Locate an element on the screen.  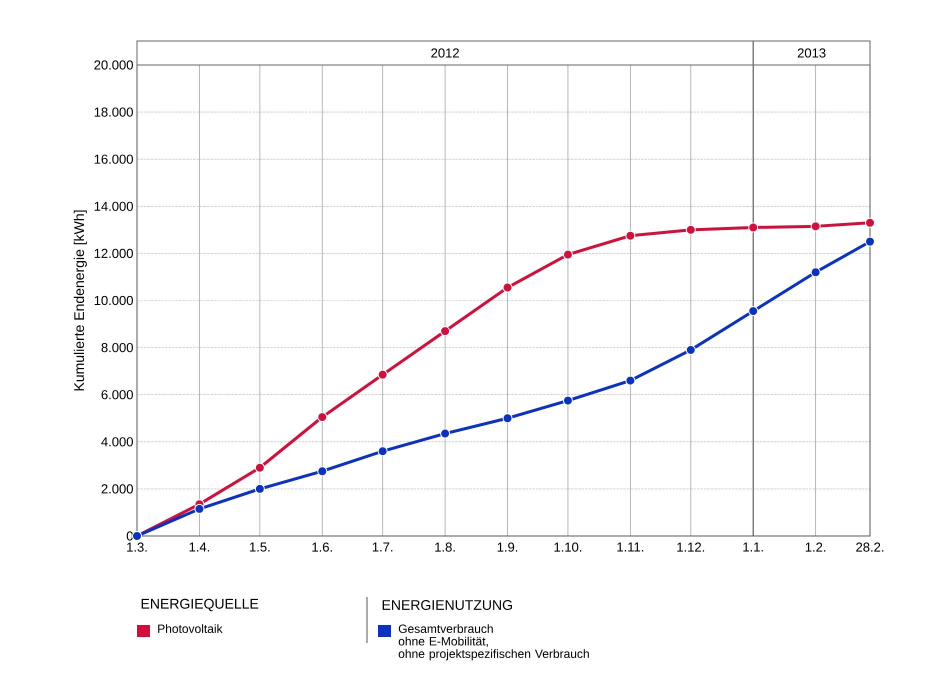
x-tick-label: 1.6. is located at coordinates (322, 547).